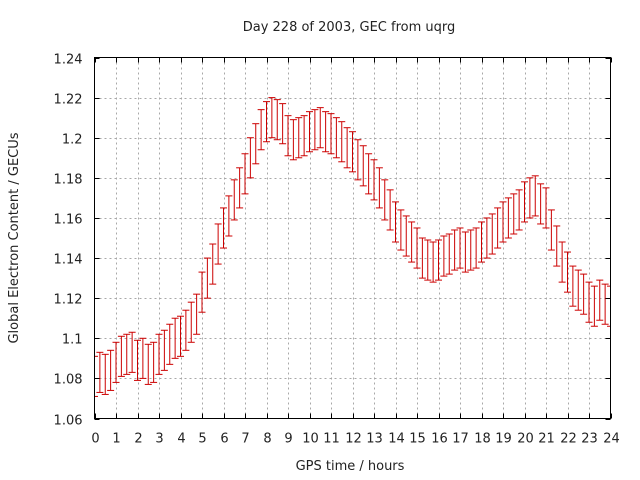 The image size is (640, 480). I want to click on y-tick-label: 1.06, so click(68, 421).